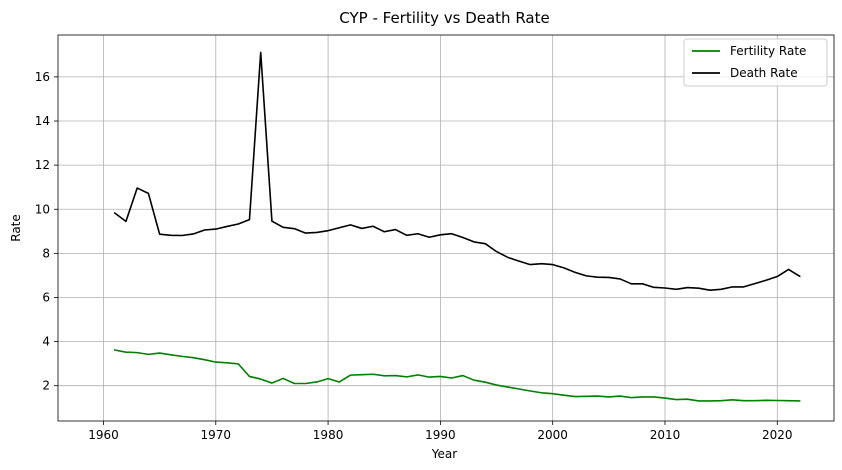 The height and width of the screenshot is (470, 842). I want to click on y-tick-label: 12, so click(42, 165).